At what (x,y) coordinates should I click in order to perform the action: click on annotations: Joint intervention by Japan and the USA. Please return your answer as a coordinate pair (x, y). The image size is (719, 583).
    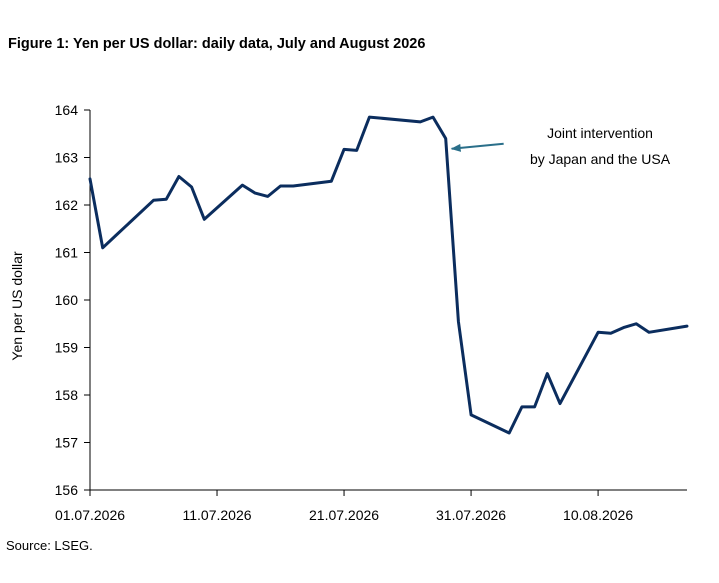
    Looking at the image, I should click on (560, 146).